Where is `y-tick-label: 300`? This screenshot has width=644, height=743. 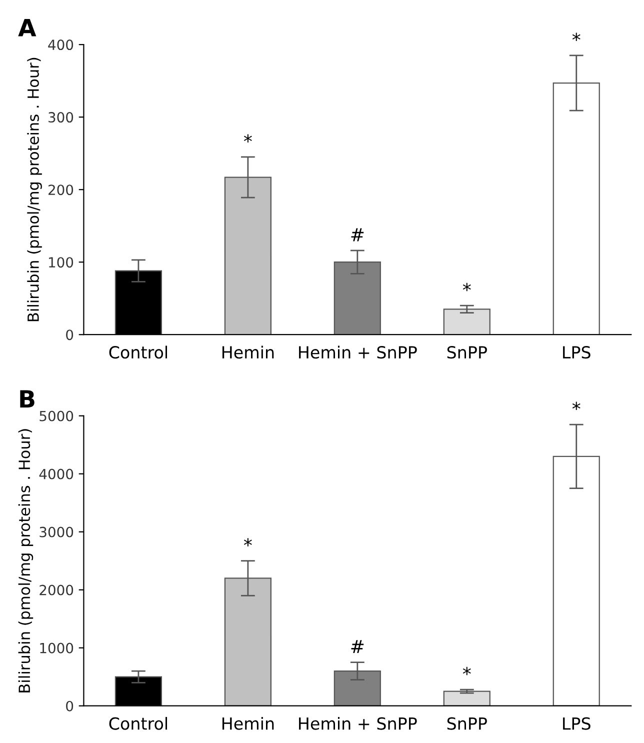 y-tick-label: 300 is located at coordinates (61, 117).